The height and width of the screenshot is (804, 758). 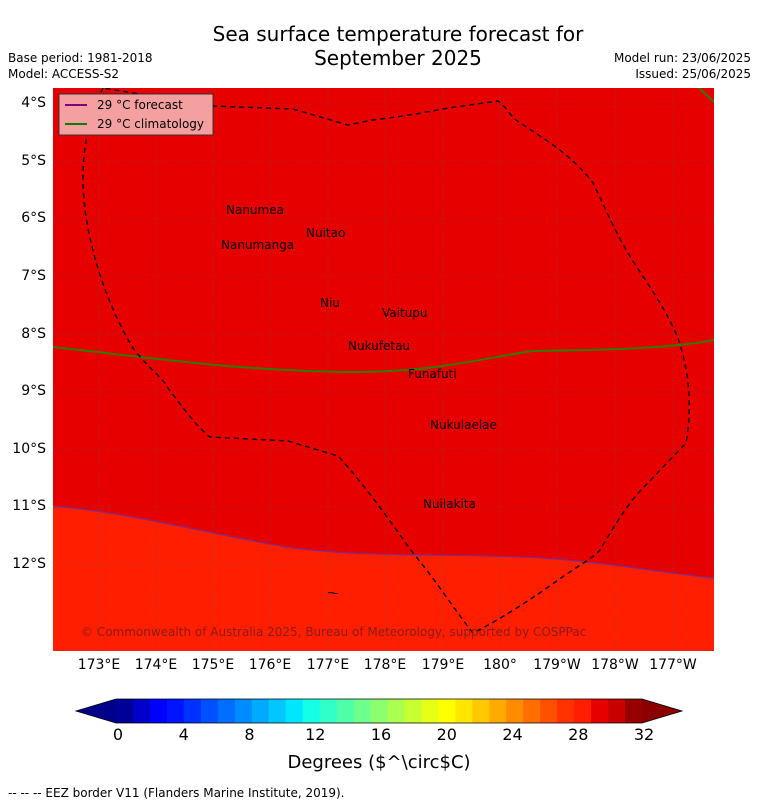 What do you see at coordinates (512, 734) in the screenshot?
I see `colorbar-tick-label: 24` at bounding box center [512, 734].